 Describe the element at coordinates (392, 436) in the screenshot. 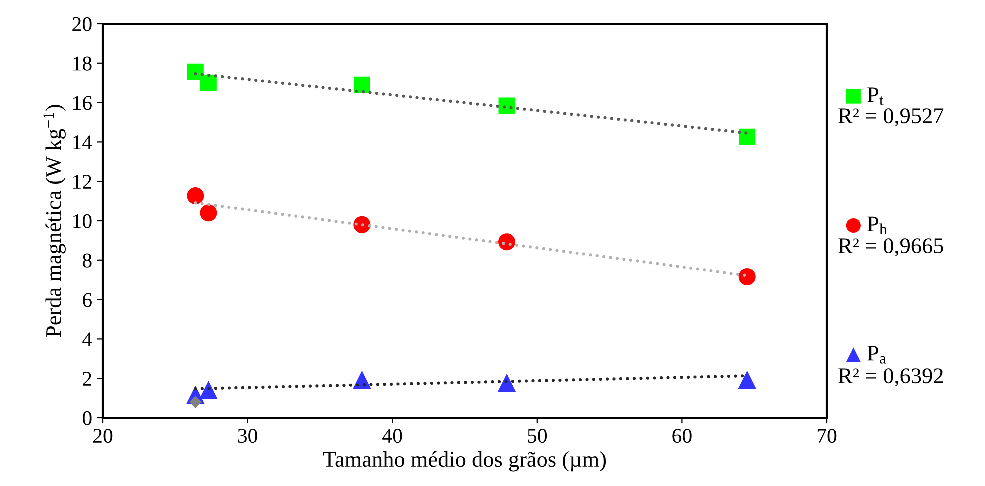

I see `x-tick-label: 40` at that location.